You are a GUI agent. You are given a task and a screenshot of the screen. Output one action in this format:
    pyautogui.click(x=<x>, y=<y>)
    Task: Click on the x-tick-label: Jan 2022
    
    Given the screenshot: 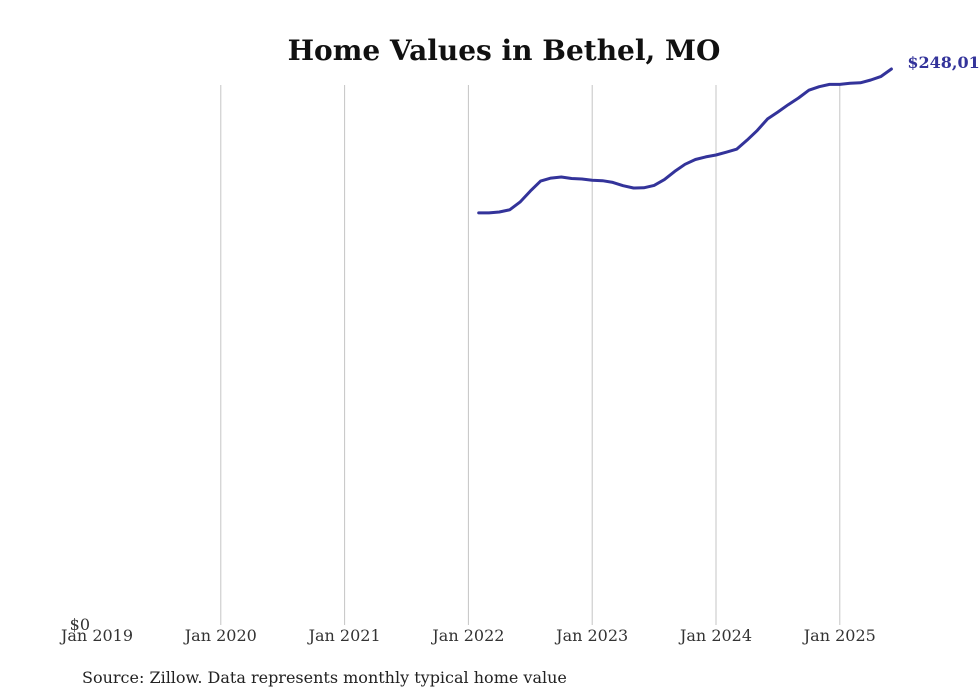 What is the action you would take?
    pyautogui.click(x=467, y=635)
    